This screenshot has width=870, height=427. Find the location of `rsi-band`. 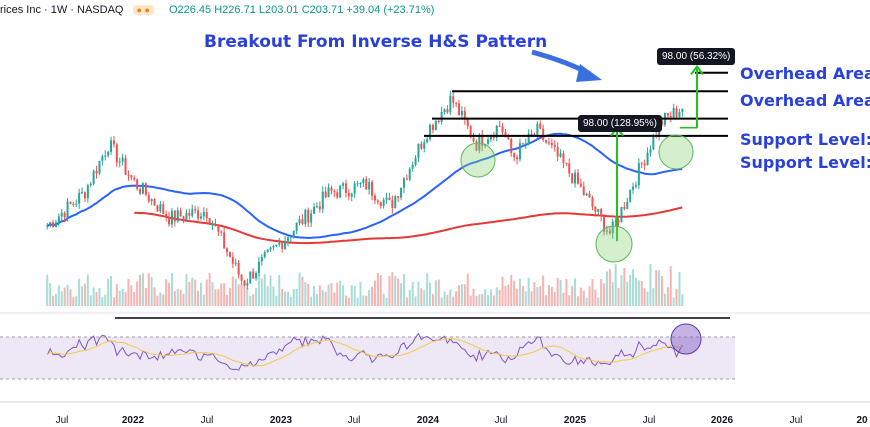

rsi-band is located at coordinates (367, 358).